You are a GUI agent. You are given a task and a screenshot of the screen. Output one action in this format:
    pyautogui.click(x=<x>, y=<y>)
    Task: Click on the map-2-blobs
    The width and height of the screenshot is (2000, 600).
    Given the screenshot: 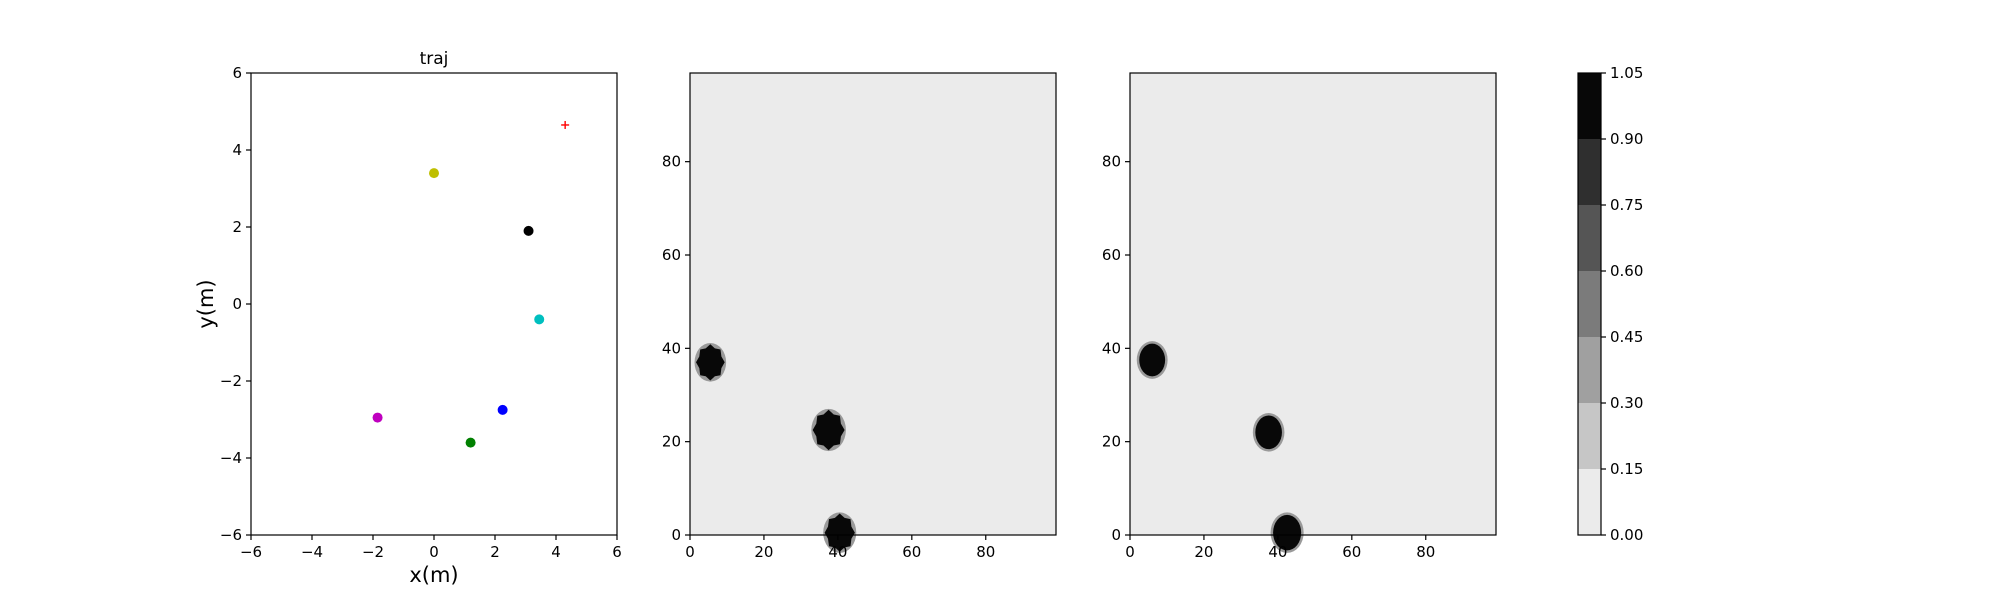 What is the action you would take?
    pyautogui.click(x=1220, y=447)
    